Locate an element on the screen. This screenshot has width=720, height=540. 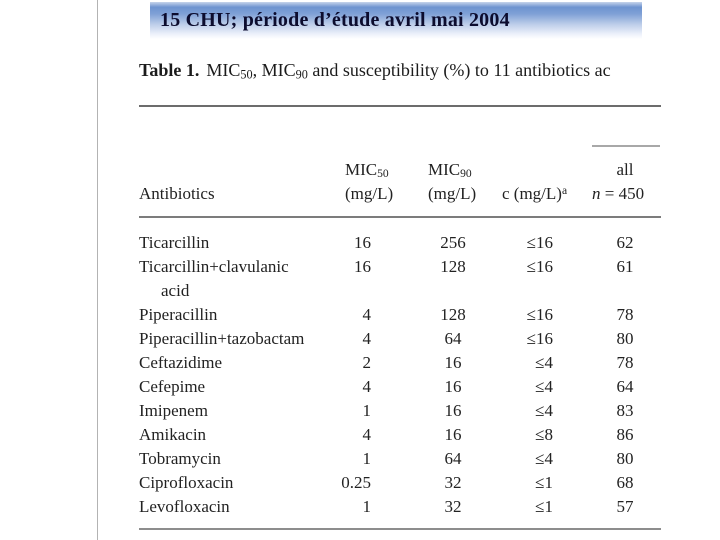
susceptibility-value: 64 is located at coordinates (625, 386).